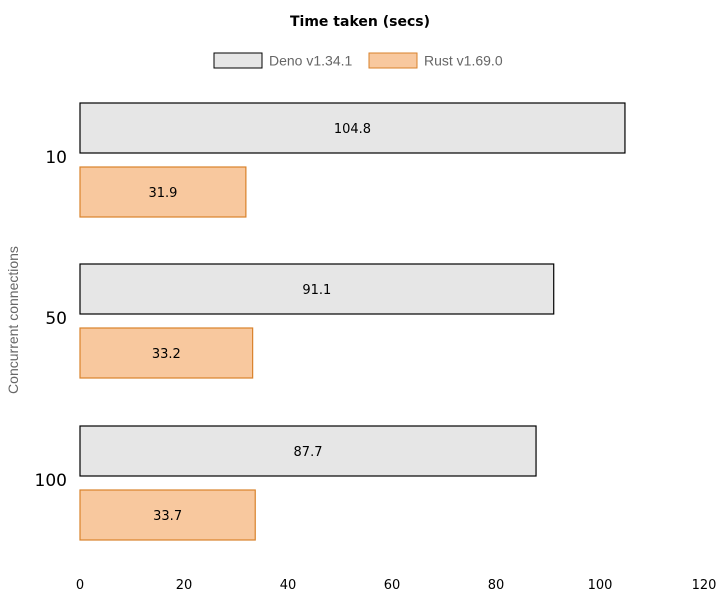  I want to click on bar-label-rust-50: 33.2, so click(166, 354).